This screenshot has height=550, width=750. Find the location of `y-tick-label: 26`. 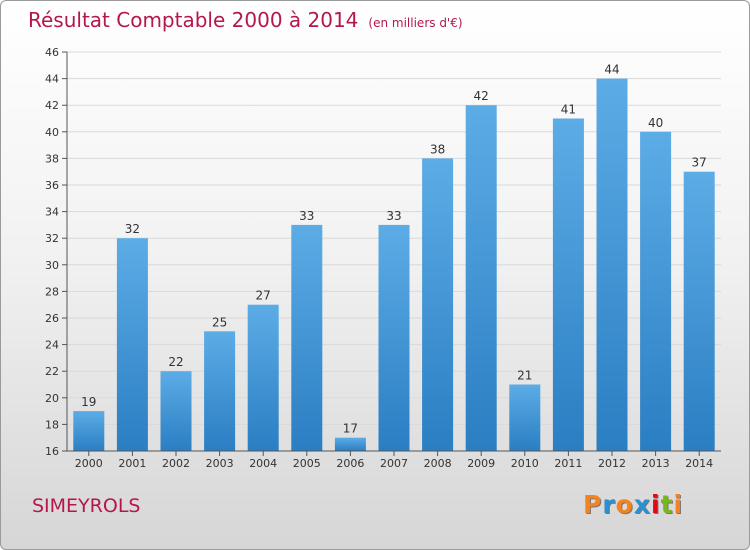

y-tick-label: 26 is located at coordinates (52, 318).